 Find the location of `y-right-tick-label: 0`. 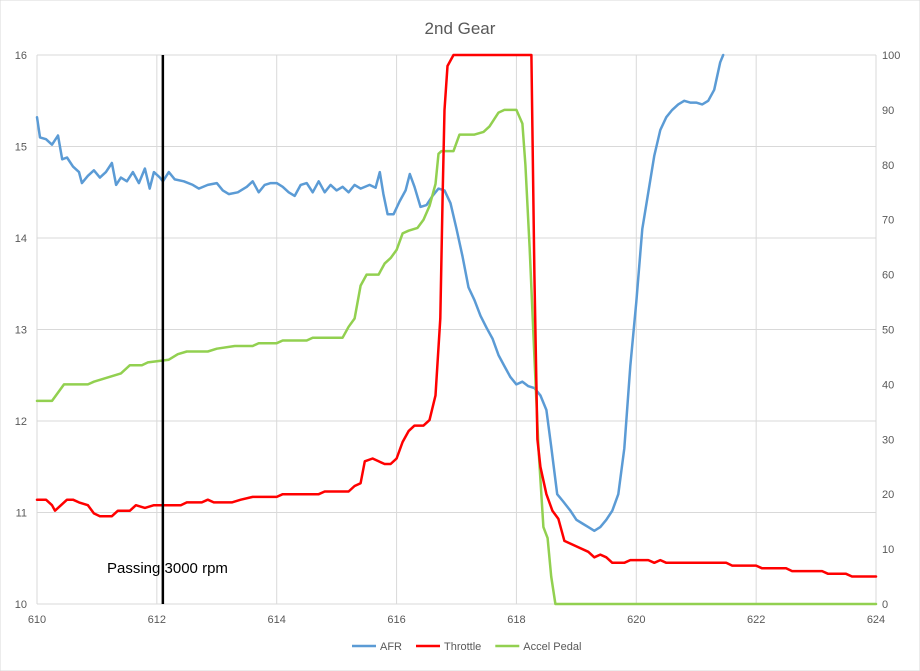

y-right-tick-label: 0 is located at coordinates (885, 605).